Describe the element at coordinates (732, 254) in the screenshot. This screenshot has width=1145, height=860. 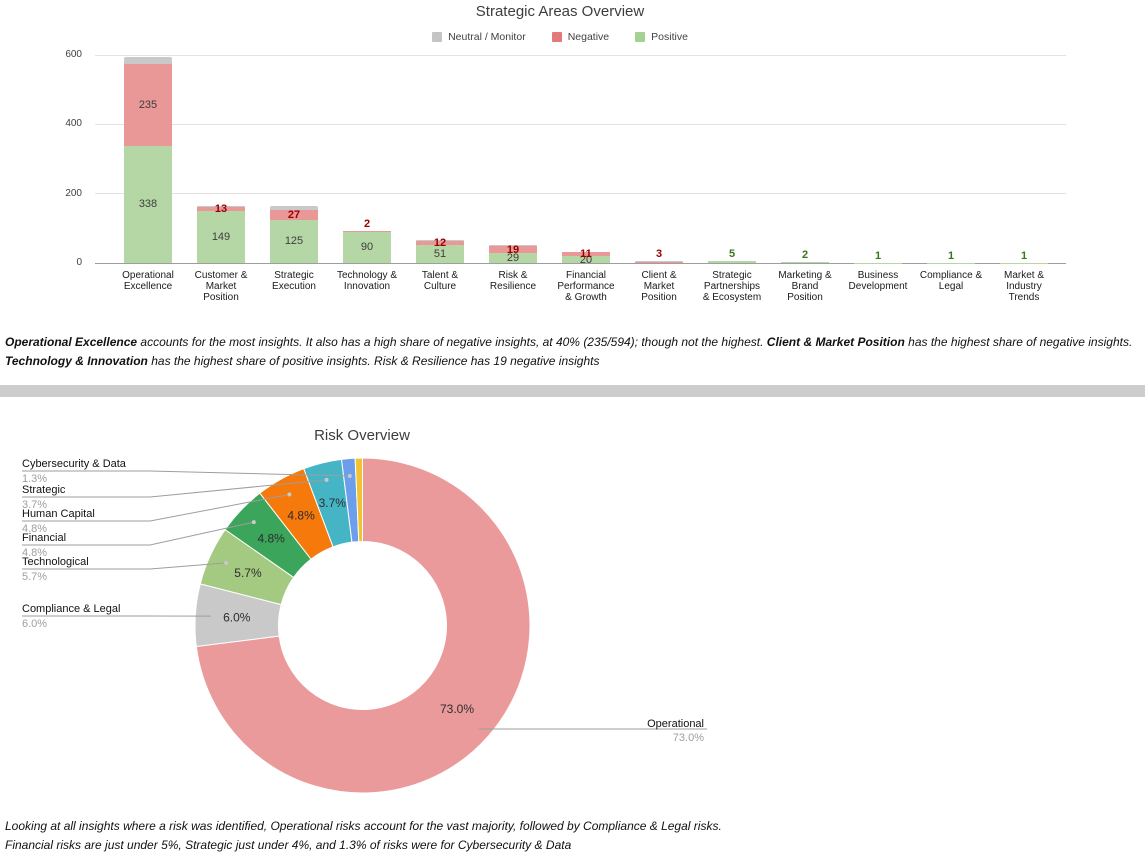
I see `bar-value-label: 5` at that location.